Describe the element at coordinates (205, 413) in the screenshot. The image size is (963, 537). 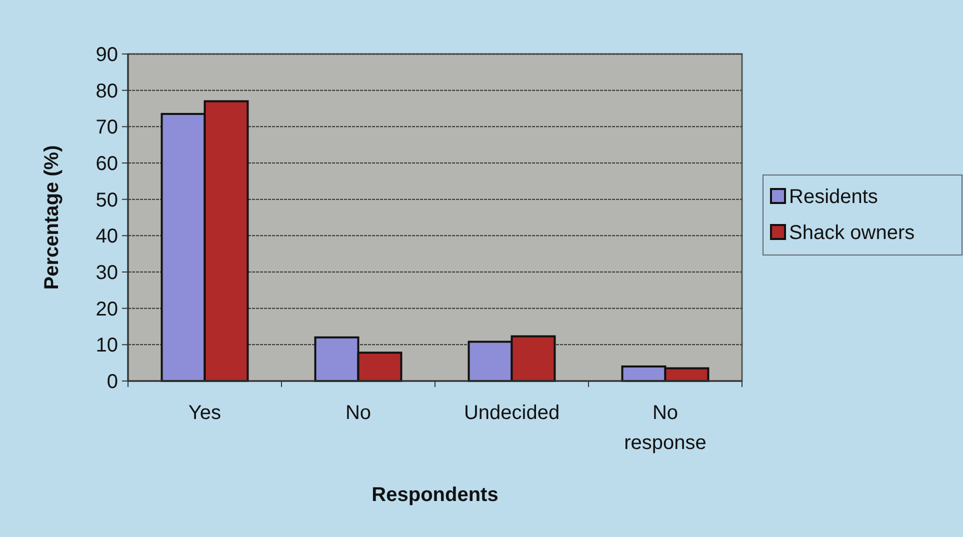
I see `x-tick-label: Yes` at that location.